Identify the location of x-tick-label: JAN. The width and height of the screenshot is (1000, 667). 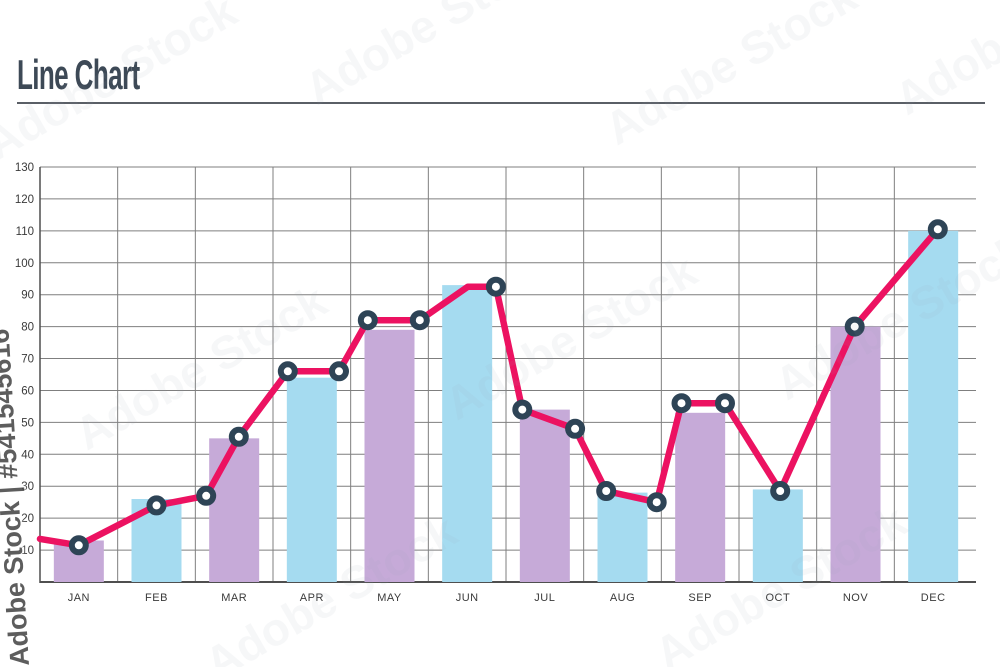
(79, 598).